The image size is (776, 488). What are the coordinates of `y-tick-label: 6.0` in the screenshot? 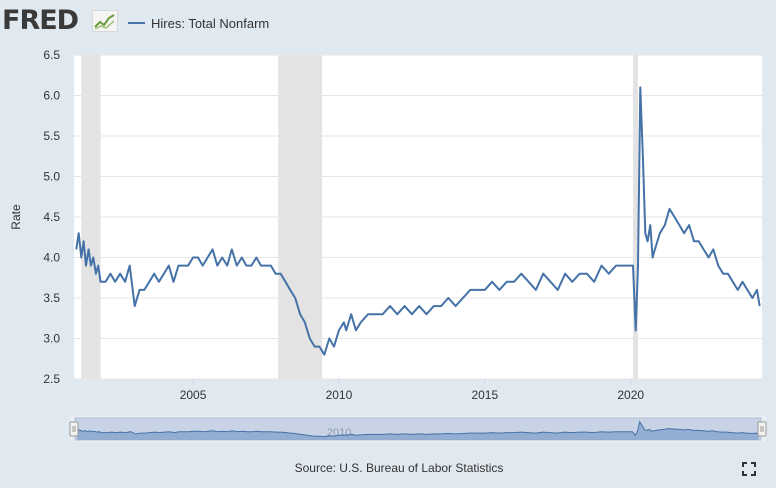 It's located at (51, 96).